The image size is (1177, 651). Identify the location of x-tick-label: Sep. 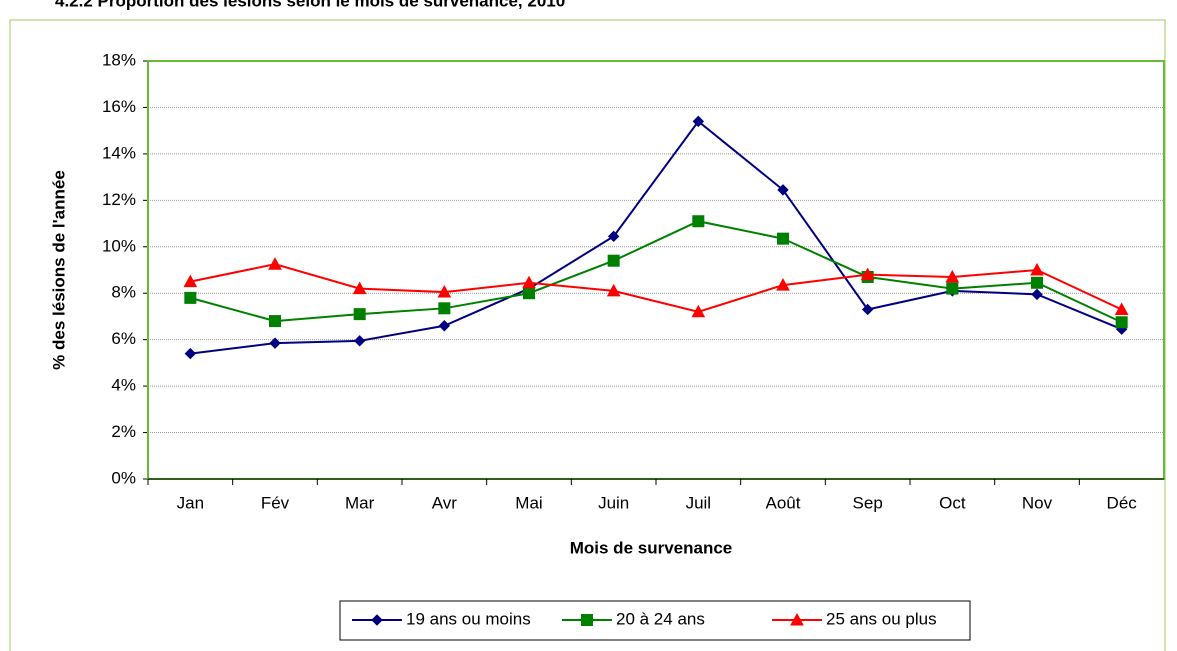
(868, 502).